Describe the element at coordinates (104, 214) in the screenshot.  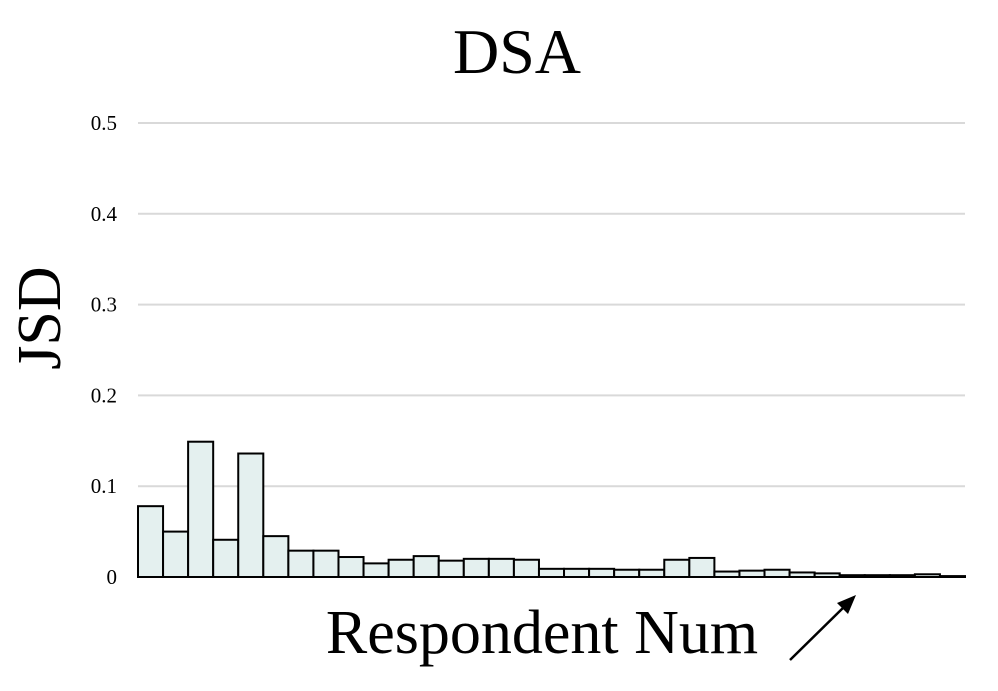
I see `y-tick-label: 0.4` at that location.